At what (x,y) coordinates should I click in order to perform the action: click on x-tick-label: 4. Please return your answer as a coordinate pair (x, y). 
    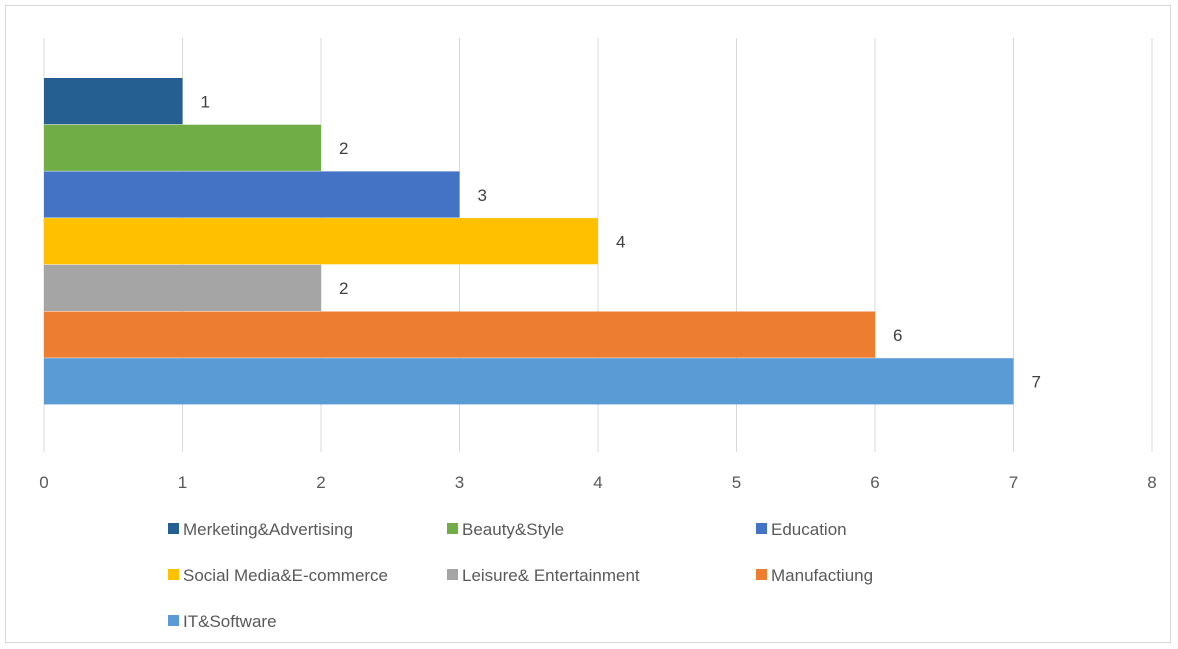
    Looking at the image, I should click on (597, 482).